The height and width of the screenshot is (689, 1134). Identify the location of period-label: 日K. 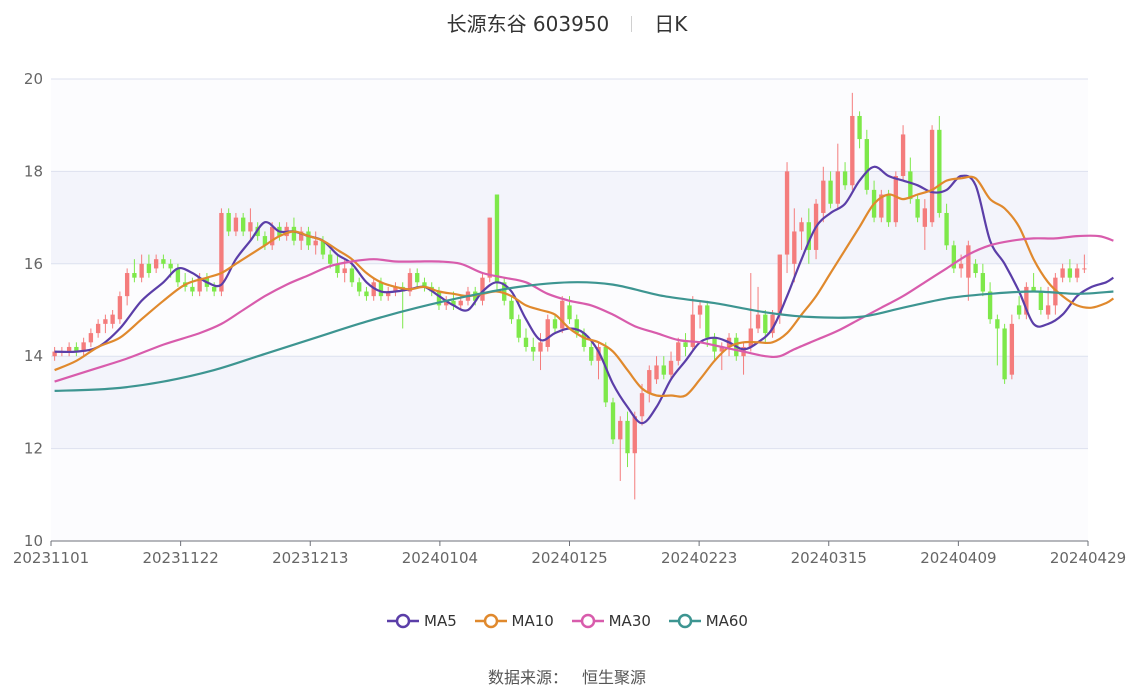
(671, 24).